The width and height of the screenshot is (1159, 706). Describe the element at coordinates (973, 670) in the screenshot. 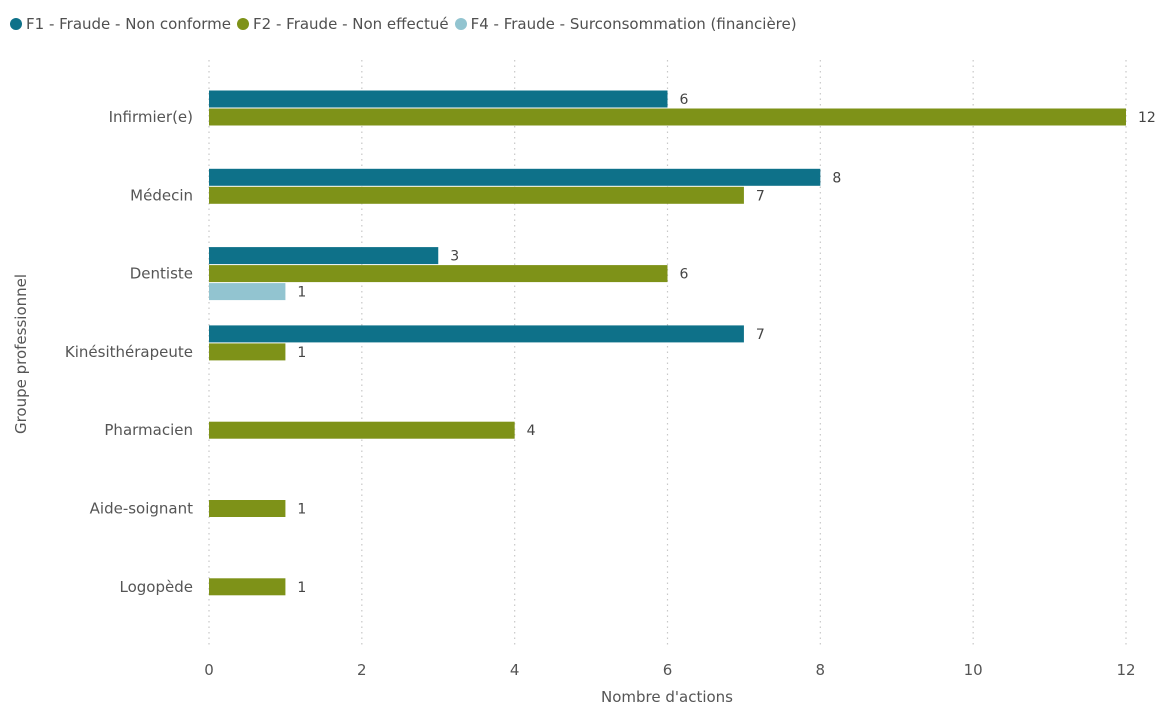

I see `x-tick-label: 10` at that location.